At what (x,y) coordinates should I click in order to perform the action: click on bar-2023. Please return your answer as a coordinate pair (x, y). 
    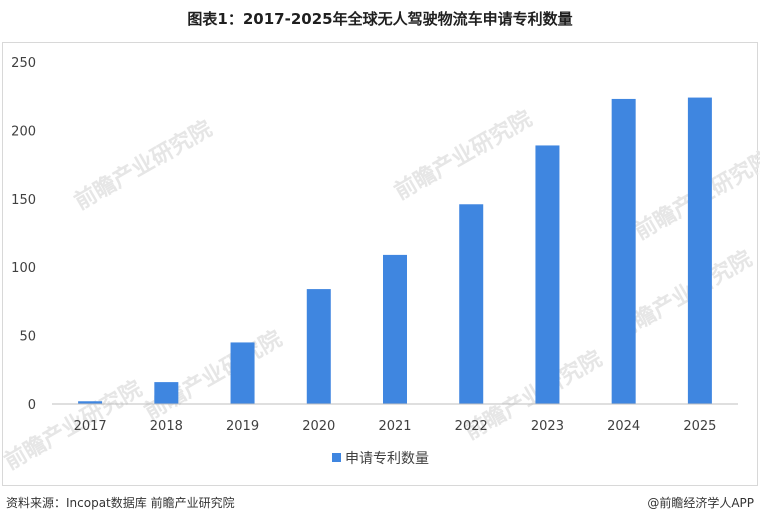
    Looking at the image, I should click on (547, 274).